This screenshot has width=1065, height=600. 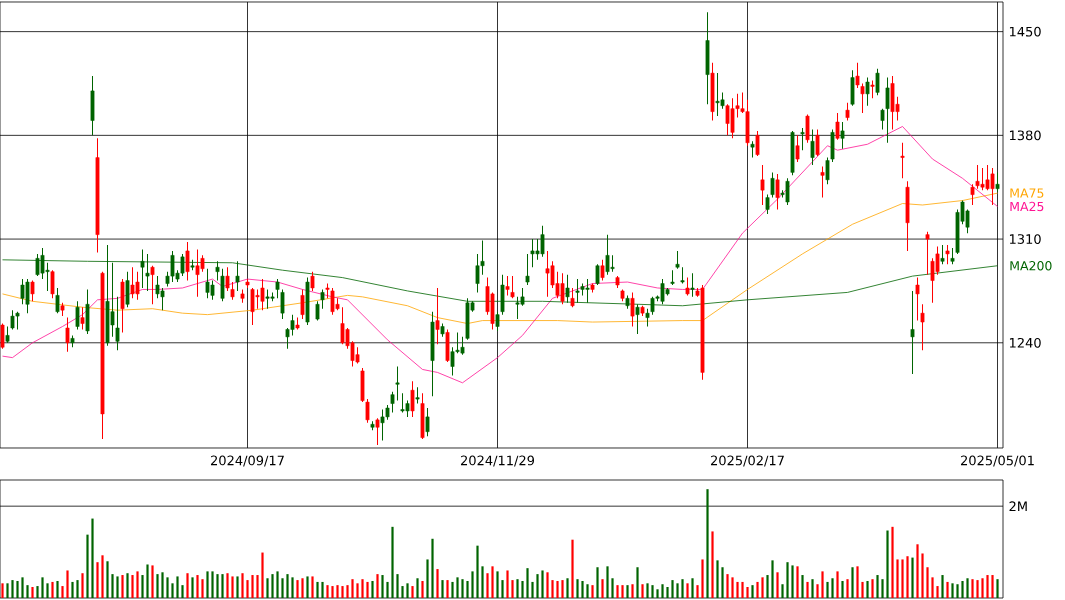 I want to click on x-tick-label: 2024/11/29, so click(x=498, y=461).